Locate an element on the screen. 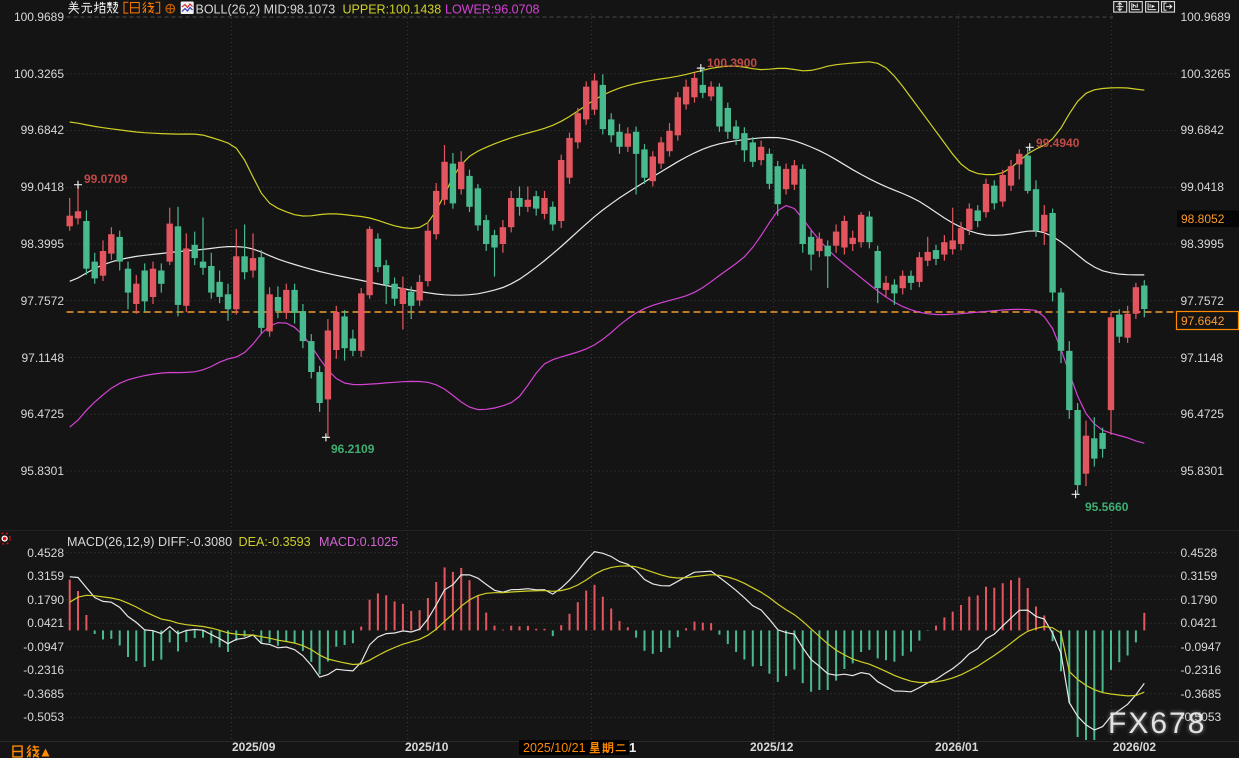  svg-text: MACD(26,12,9) DIFF:-0.3080 is located at coordinates (149, 542).